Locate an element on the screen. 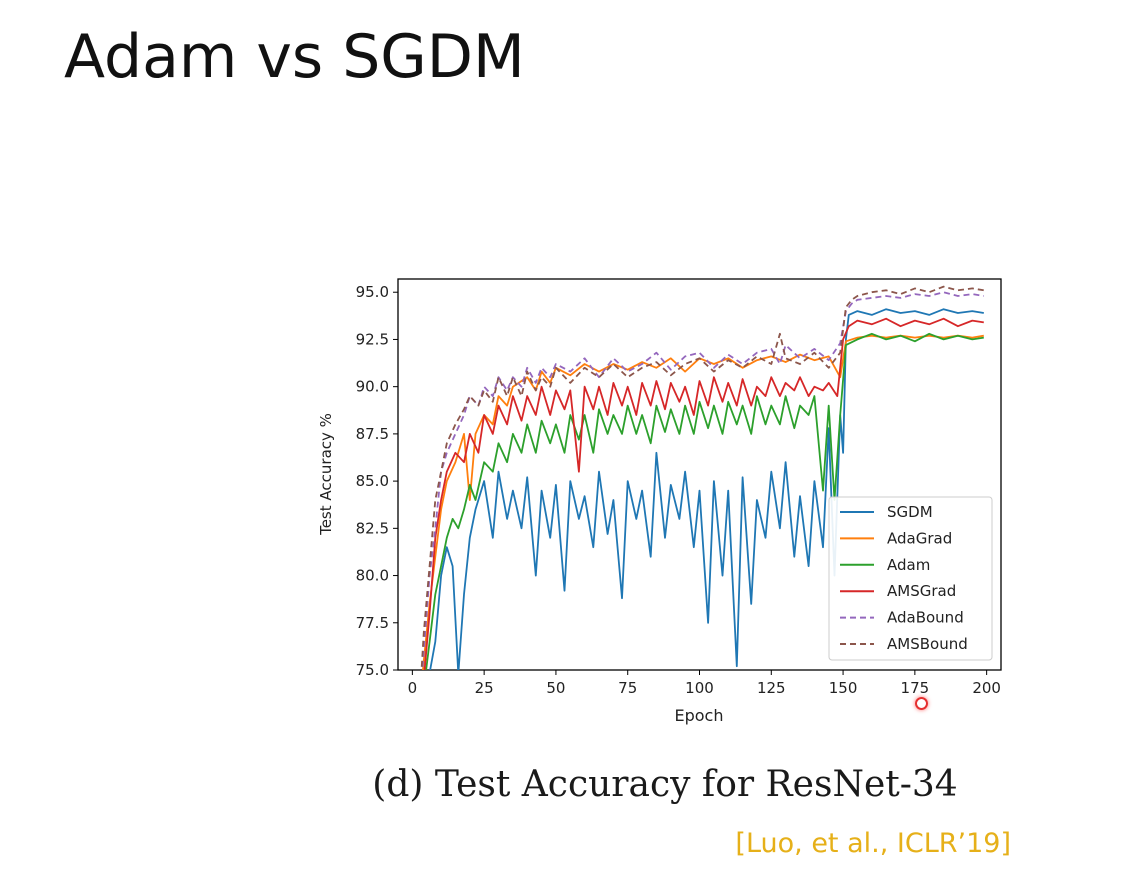 Image resolution: width=1135 pixels, height=887 pixels. x-tick-label: 50 is located at coordinates (555, 688).